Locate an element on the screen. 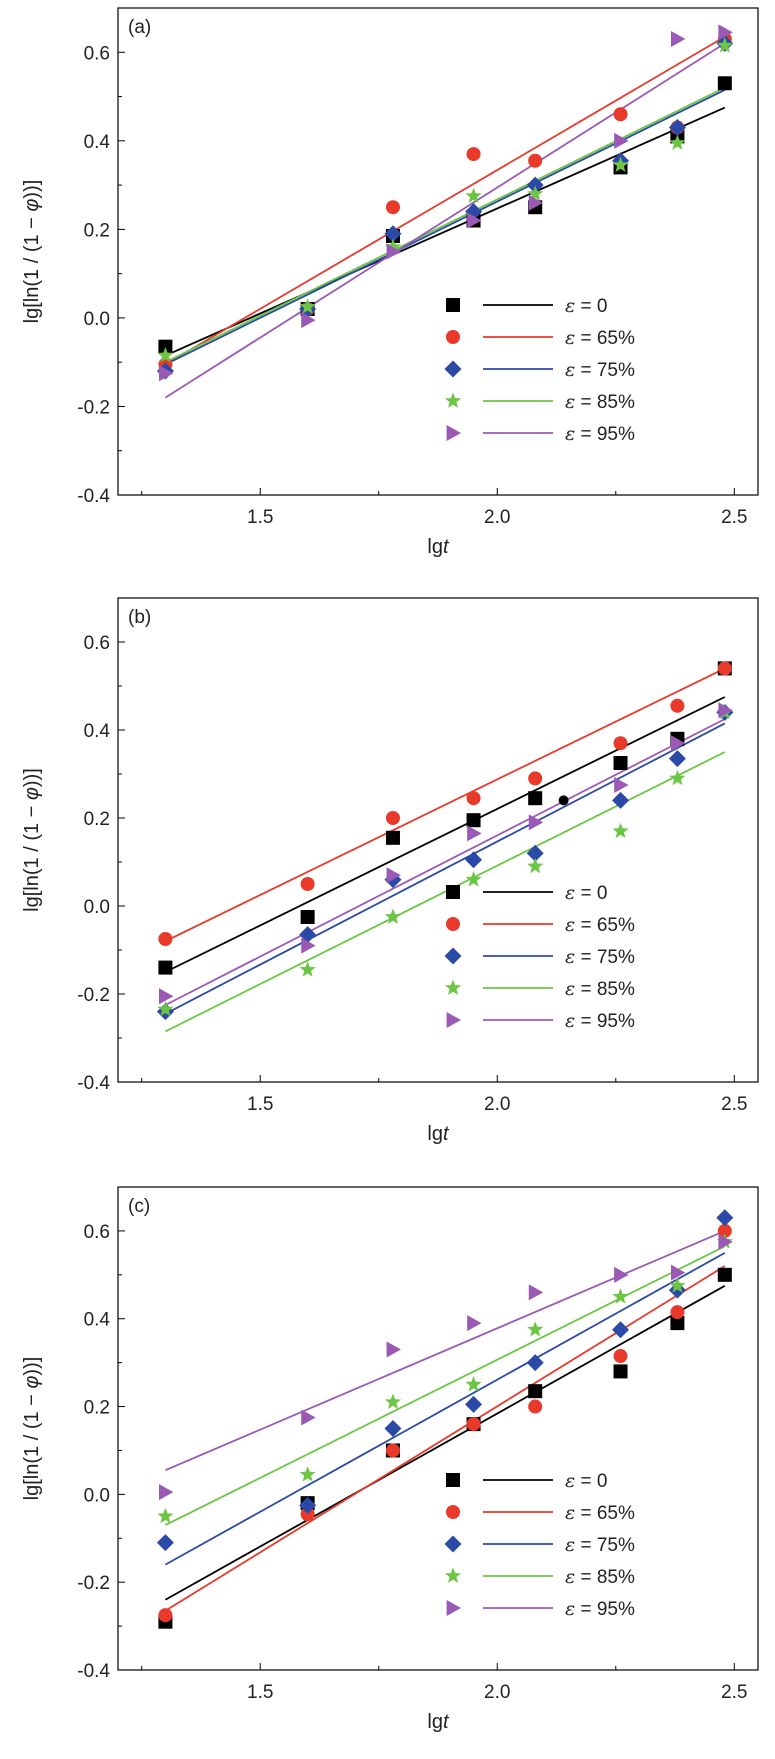 This screenshot has height=1759, width=775. legend-entry: ε = 85% is located at coordinates (600, 989).